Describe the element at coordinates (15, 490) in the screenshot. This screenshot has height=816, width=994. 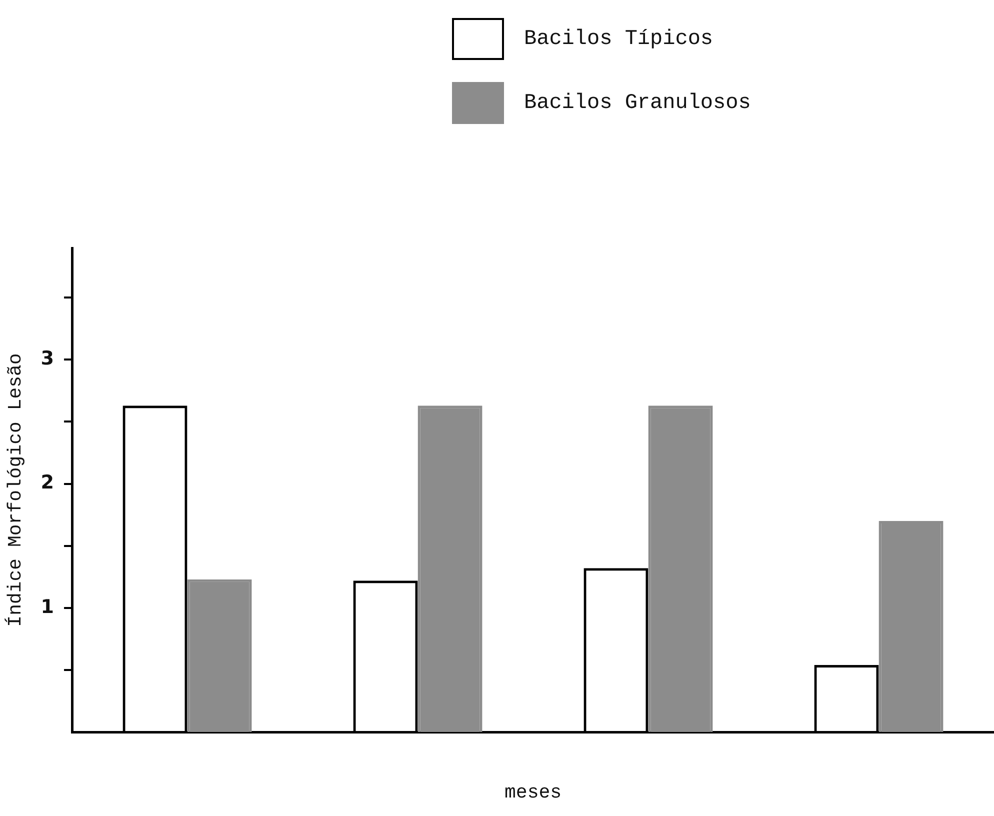
I see `y-axis-title: Índice Morfológico Lesão` at that location.